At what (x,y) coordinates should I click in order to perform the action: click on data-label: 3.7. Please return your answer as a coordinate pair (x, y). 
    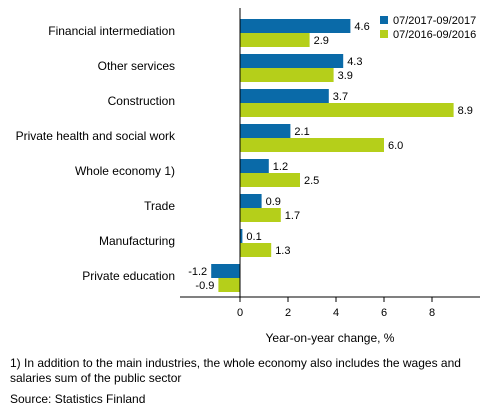
    Looking at the image, I should click on (340, 97).